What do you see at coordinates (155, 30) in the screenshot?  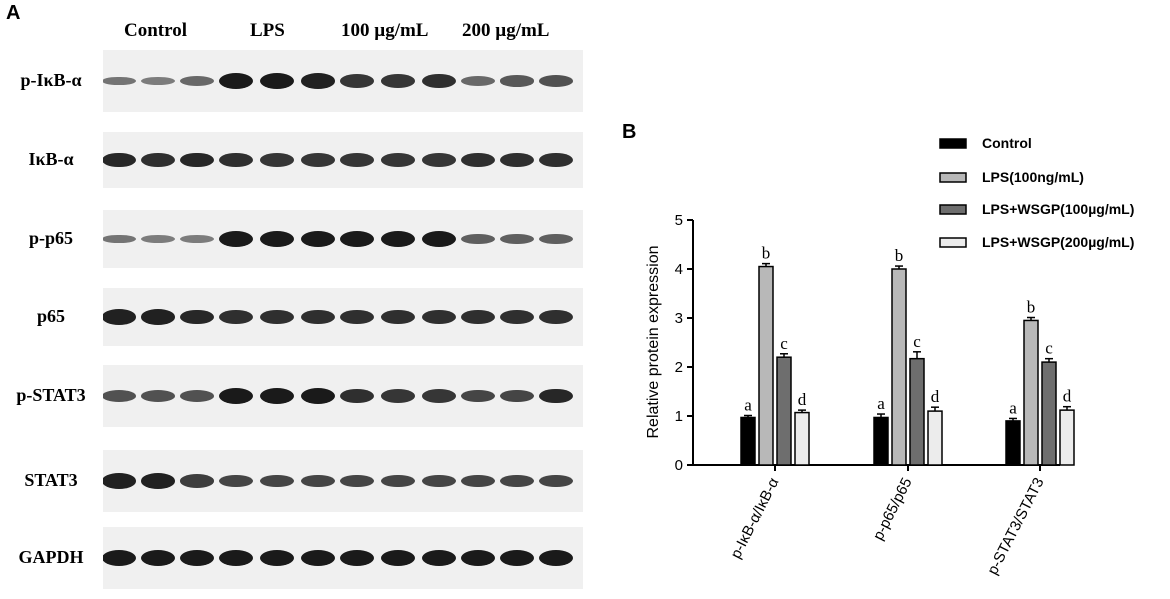 I see `group-label-control: Control` at bounding box center [155, 30].